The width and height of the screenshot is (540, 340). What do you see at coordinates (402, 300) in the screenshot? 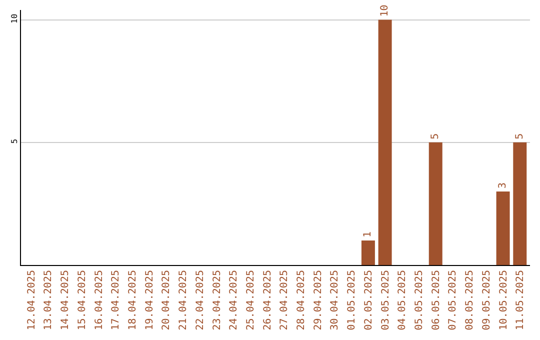
I see `x-tick-label: 04.05.2025` at bounding box center [402, 300].